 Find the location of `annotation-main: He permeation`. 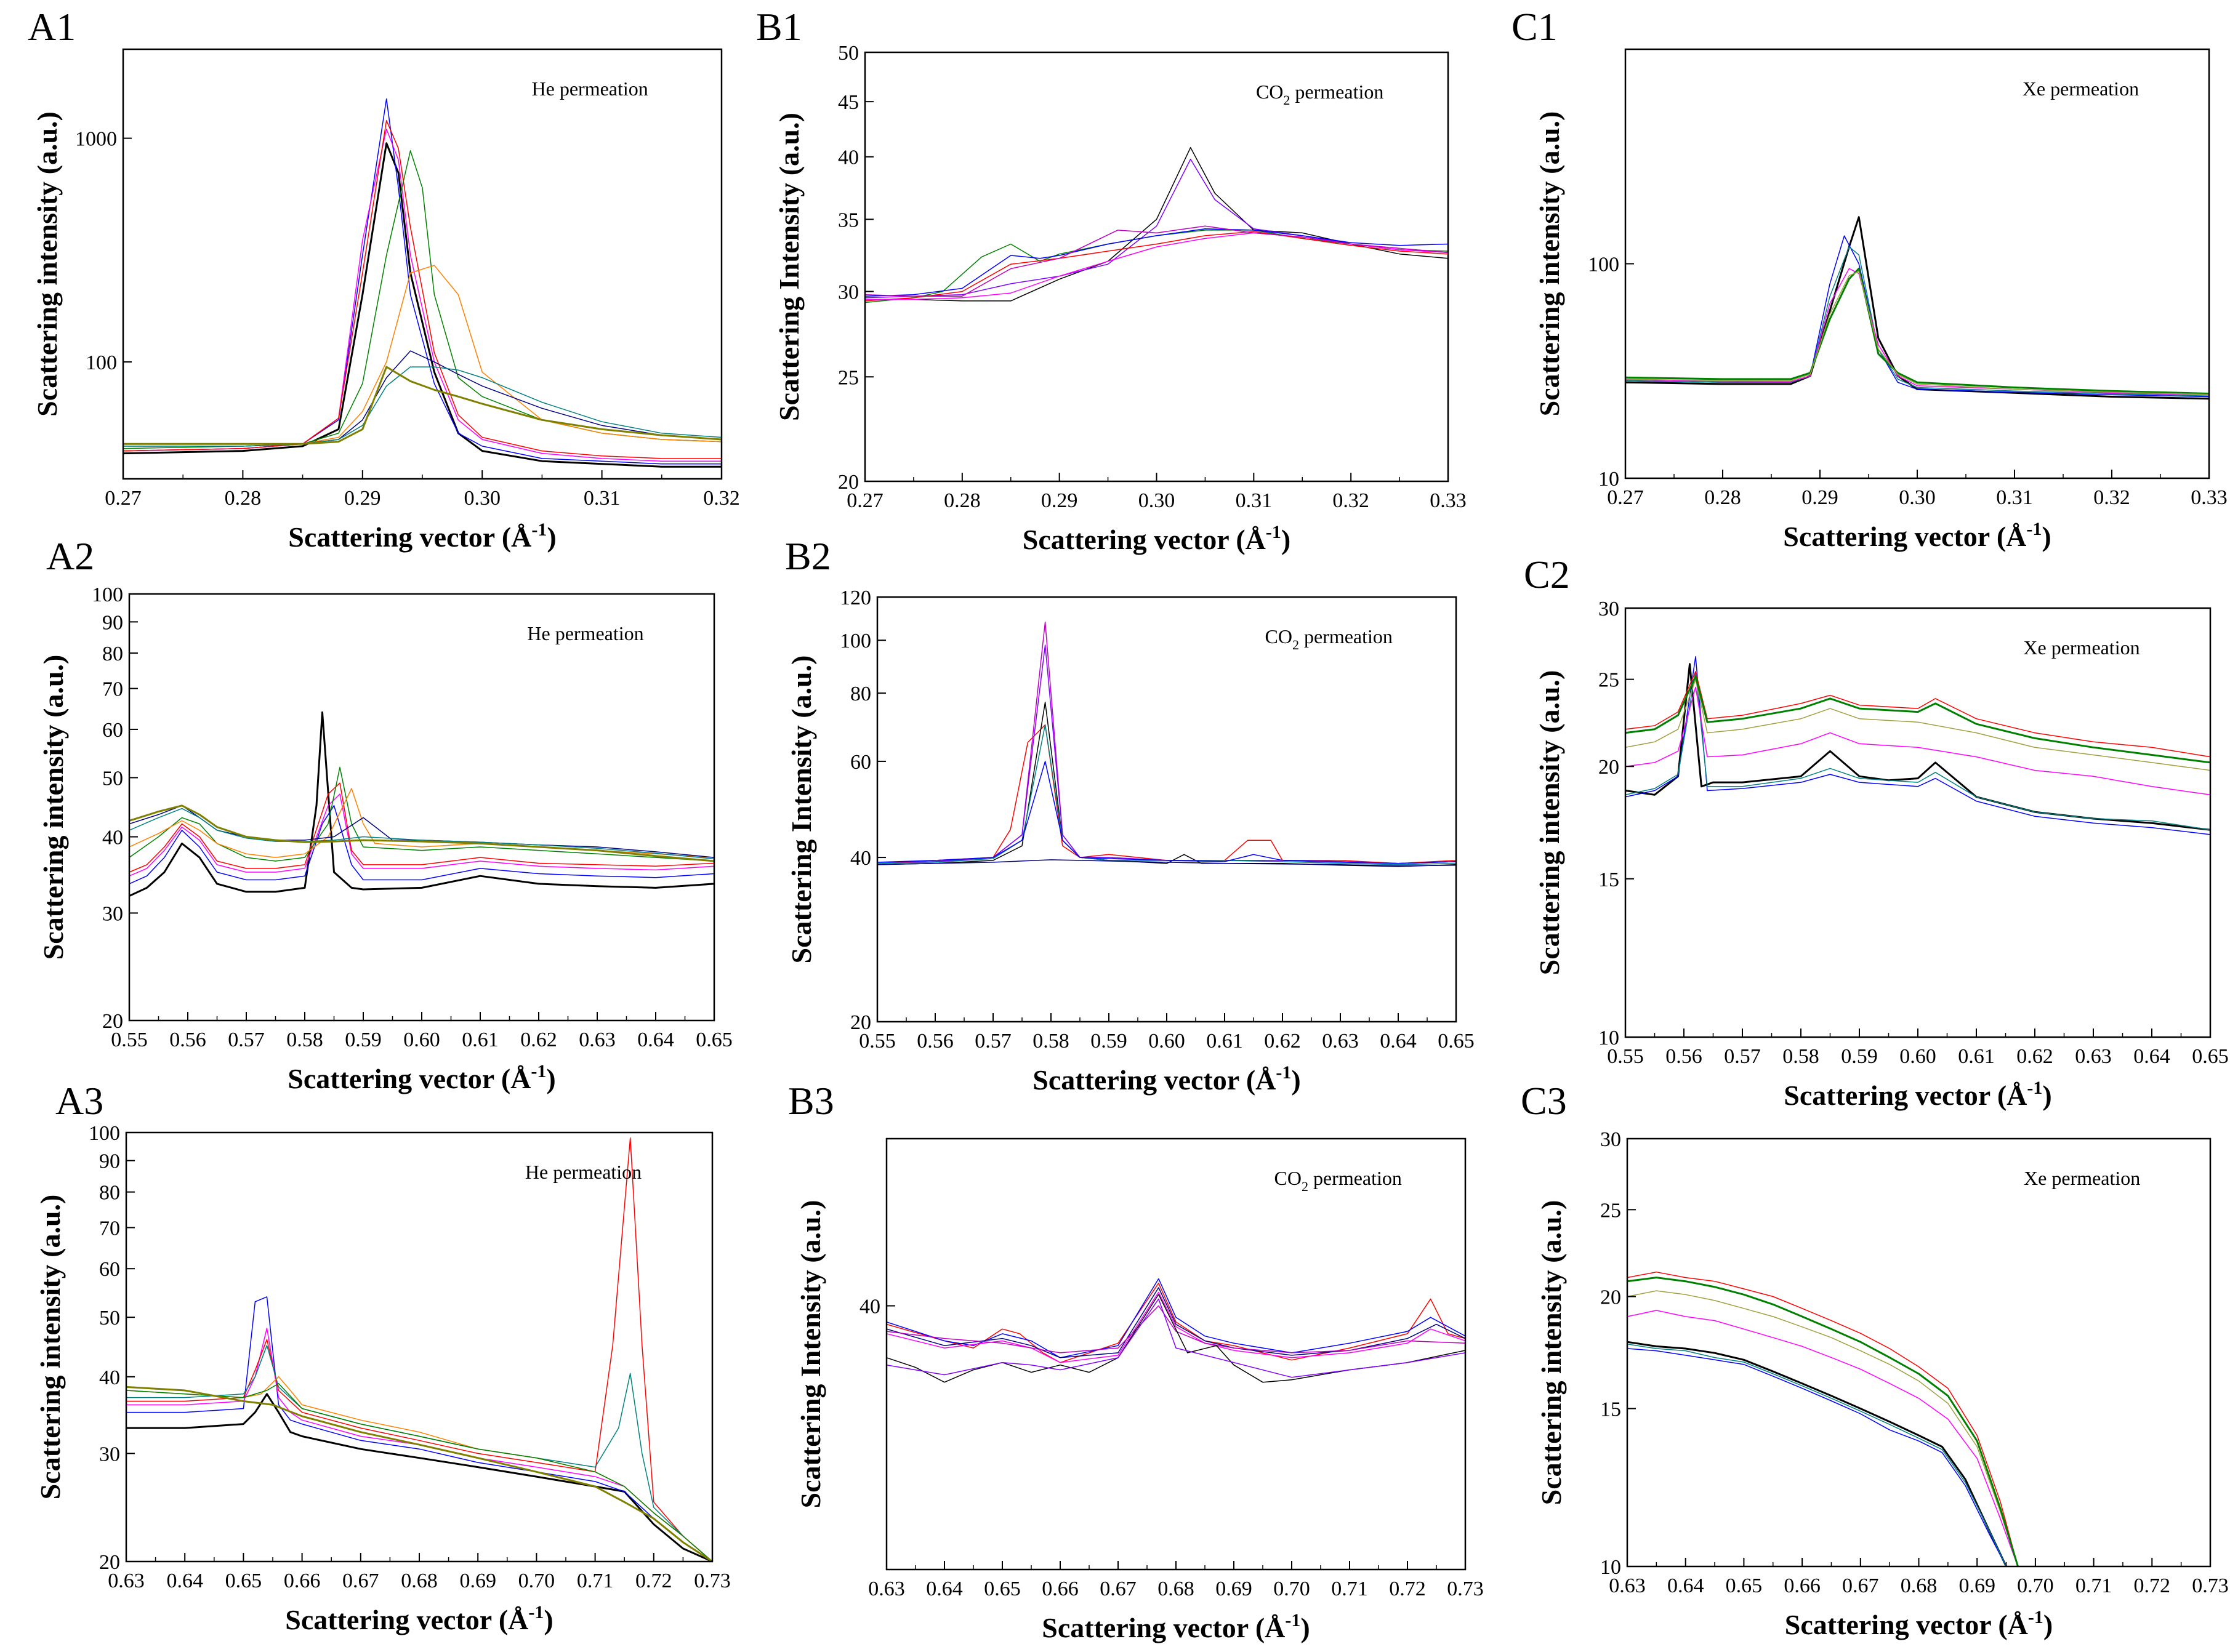

annotation-main: He permeation is located at coordinates (585, 633).